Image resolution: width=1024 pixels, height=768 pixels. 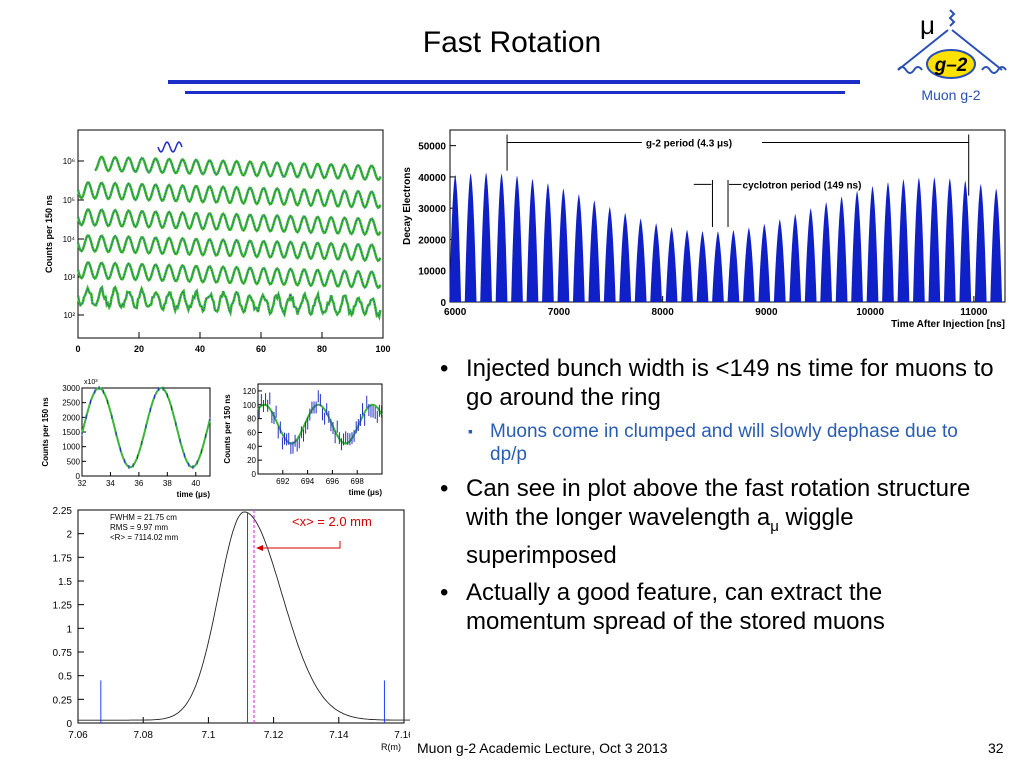 What do you see at coordinates (391, 747) in the screenshot?
I see `x-axis-label: R(m)` at bounding box center [391, 747].